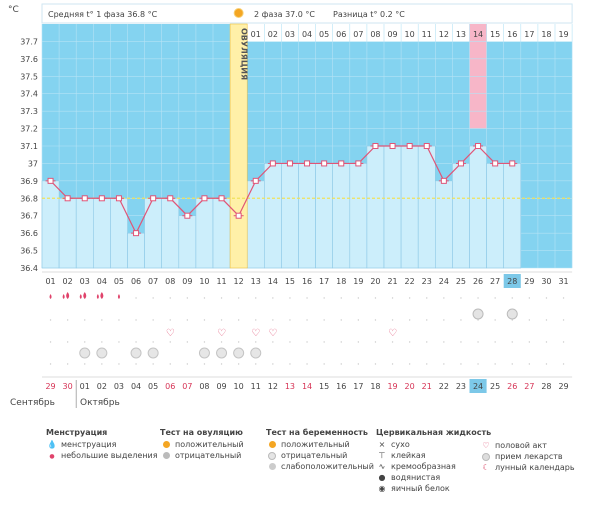 Image resolution: width=600 pixels, height=522 pixels. Describe the element at coordinates (102, 386) in the screenshot. I see `calendar-date-label: 02` at that location.